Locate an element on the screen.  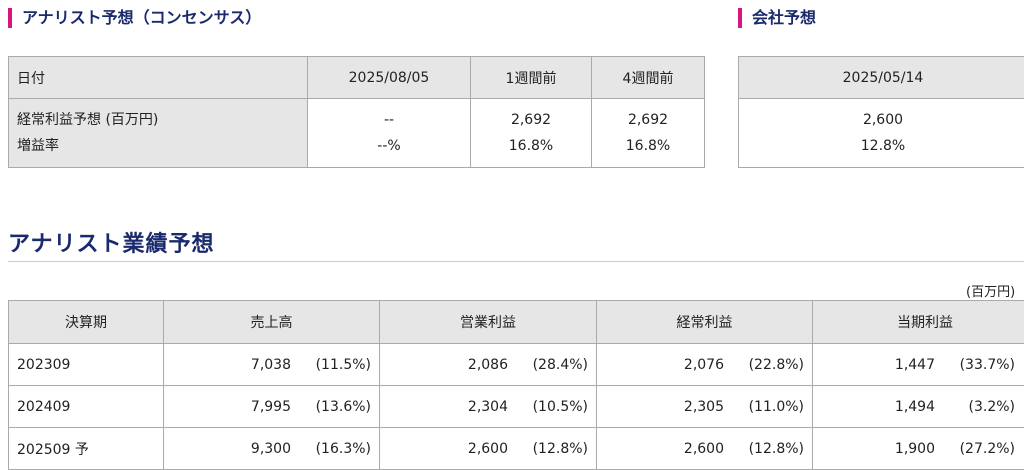
ordinary-value: 2,600 is located at coordinates (704, 449).